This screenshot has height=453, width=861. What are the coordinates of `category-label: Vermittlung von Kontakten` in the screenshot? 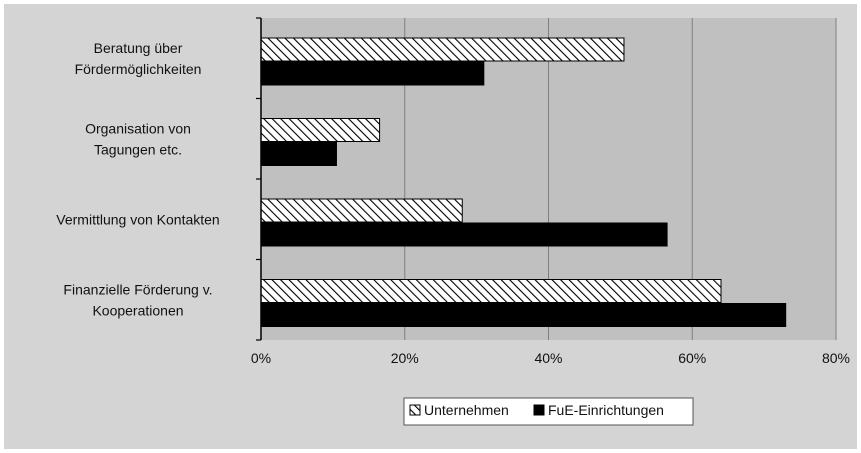 It's located at (137, 219).